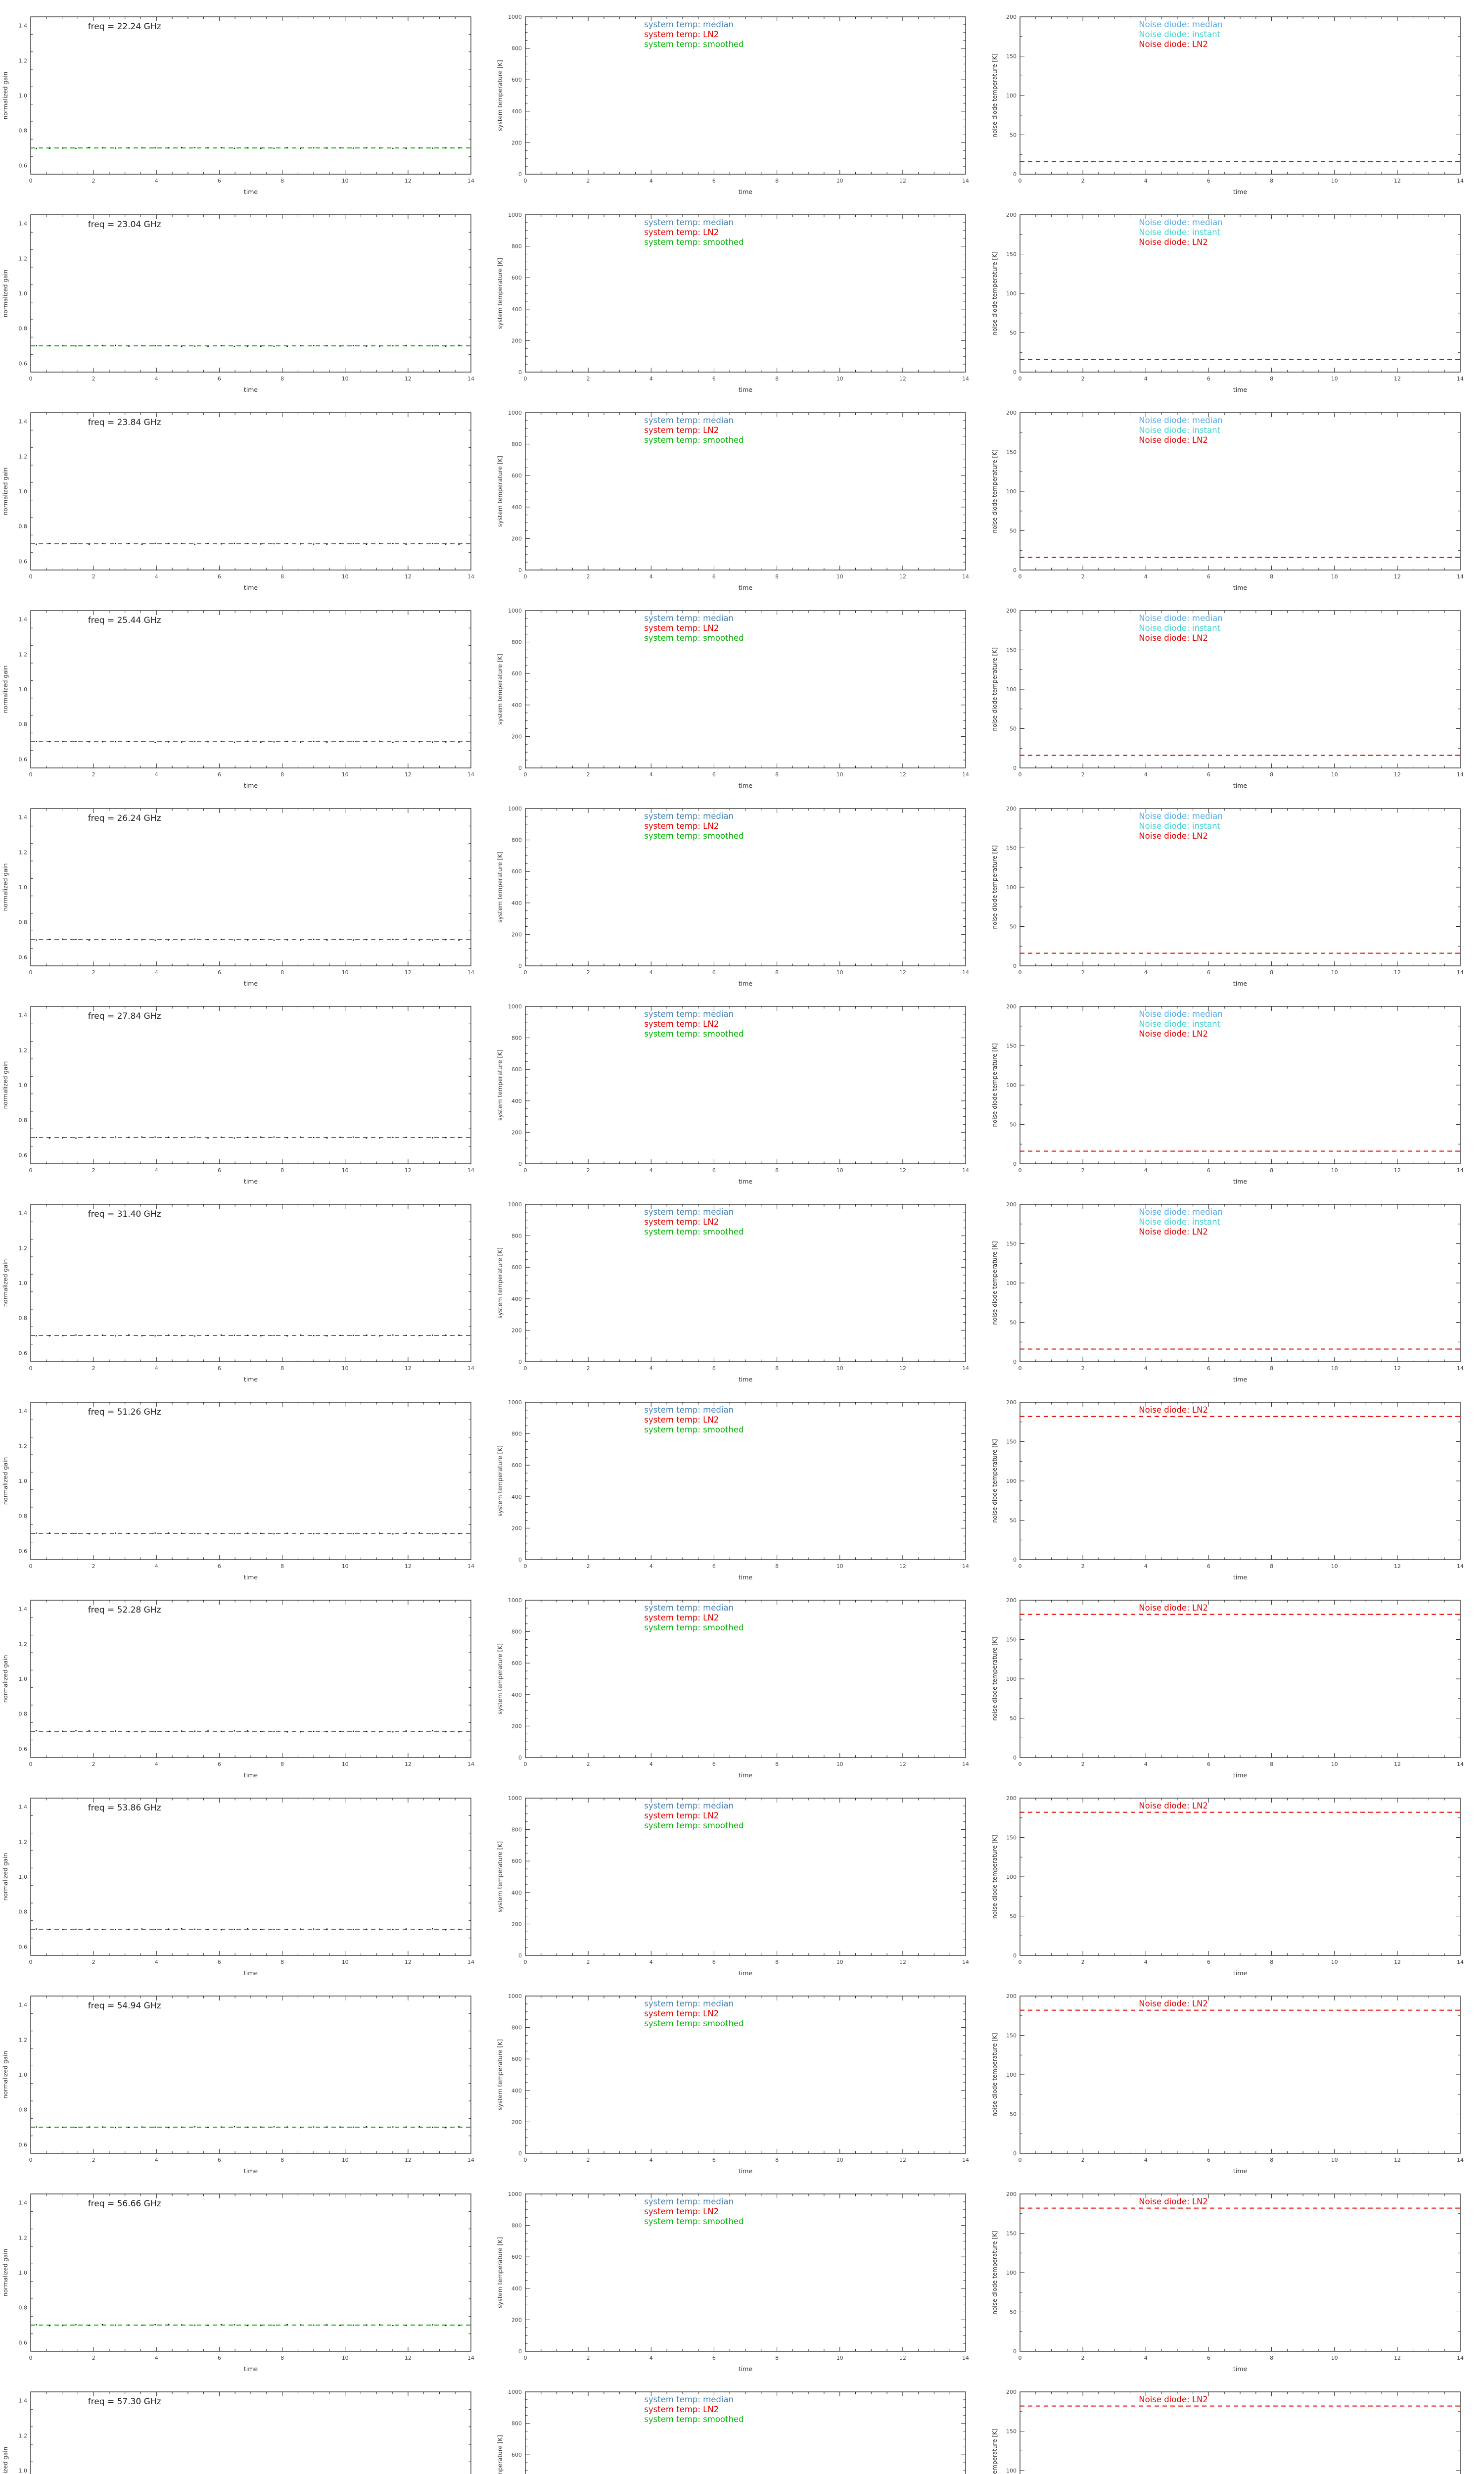 The width and height of the screenshot is (1484, 2474). What do you see at coordinates (515, 1403) in the screenshot?
I see `y-tick-label: 1000` at bounding box center [515, 1403].